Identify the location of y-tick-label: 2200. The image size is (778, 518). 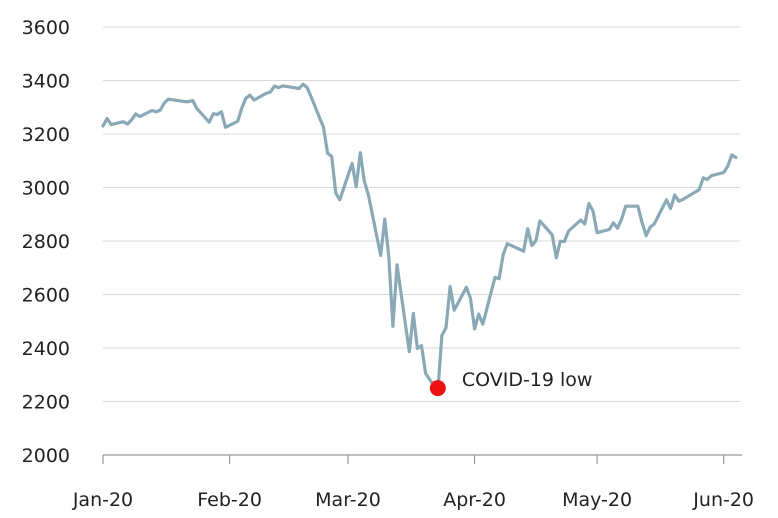
(46, 403).